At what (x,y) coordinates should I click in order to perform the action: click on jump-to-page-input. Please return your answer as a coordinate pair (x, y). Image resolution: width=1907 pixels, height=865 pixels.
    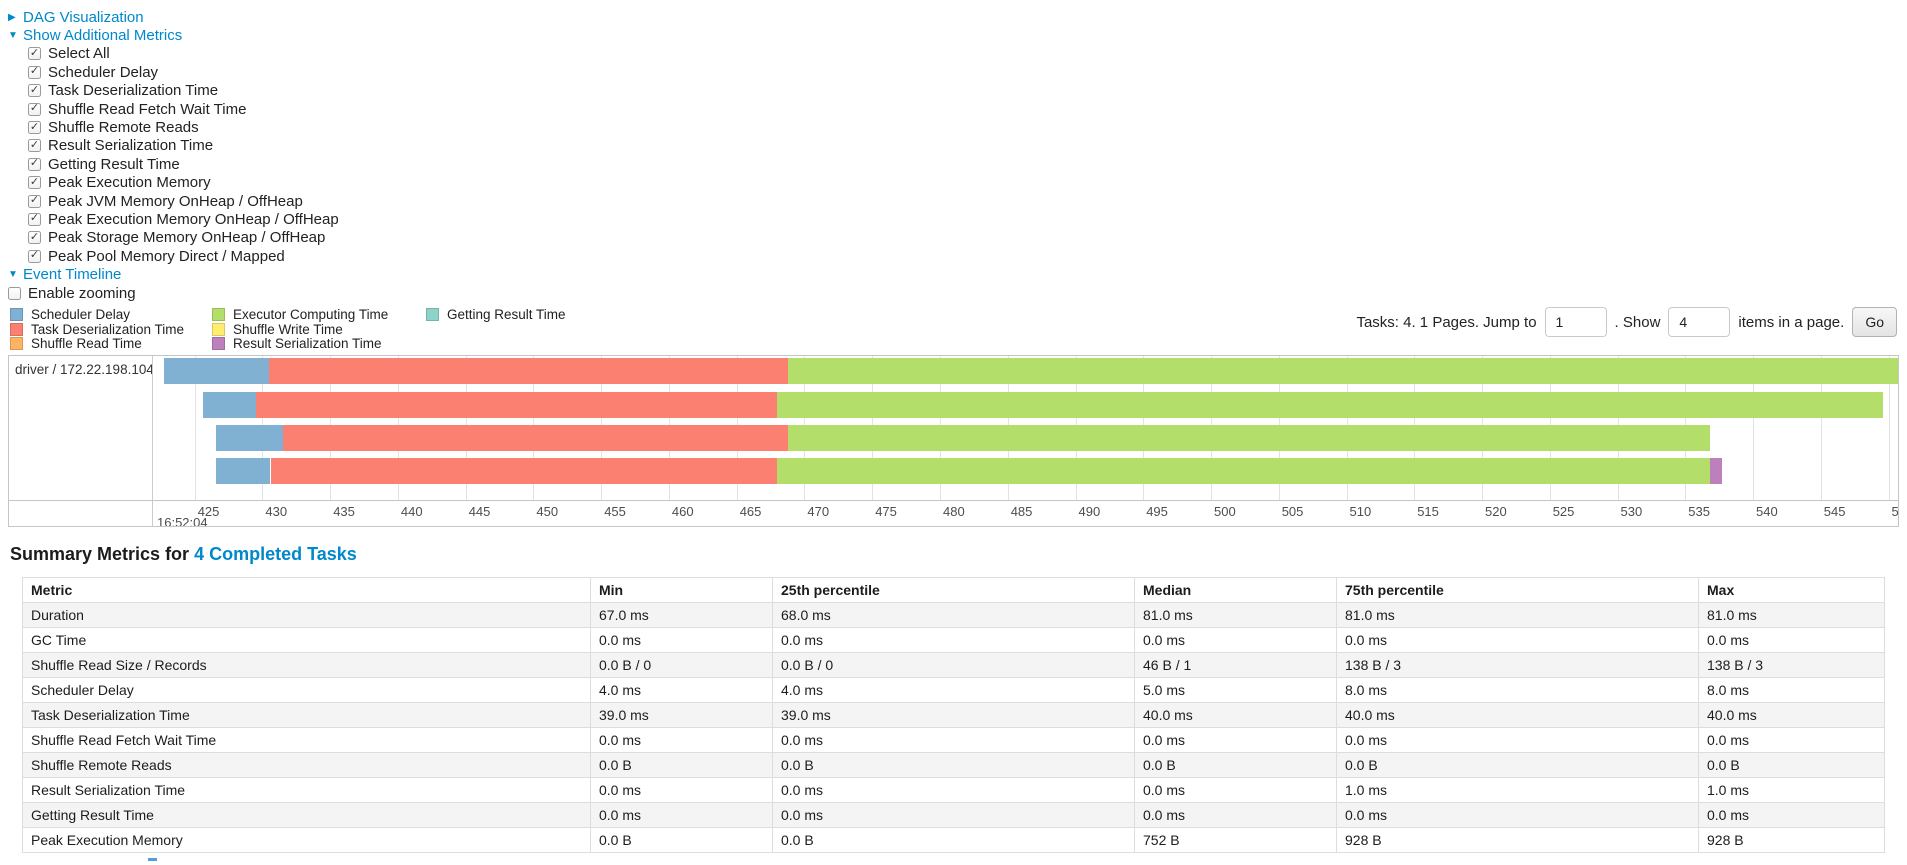
    Looking at the image, I should click on (1575, 322).